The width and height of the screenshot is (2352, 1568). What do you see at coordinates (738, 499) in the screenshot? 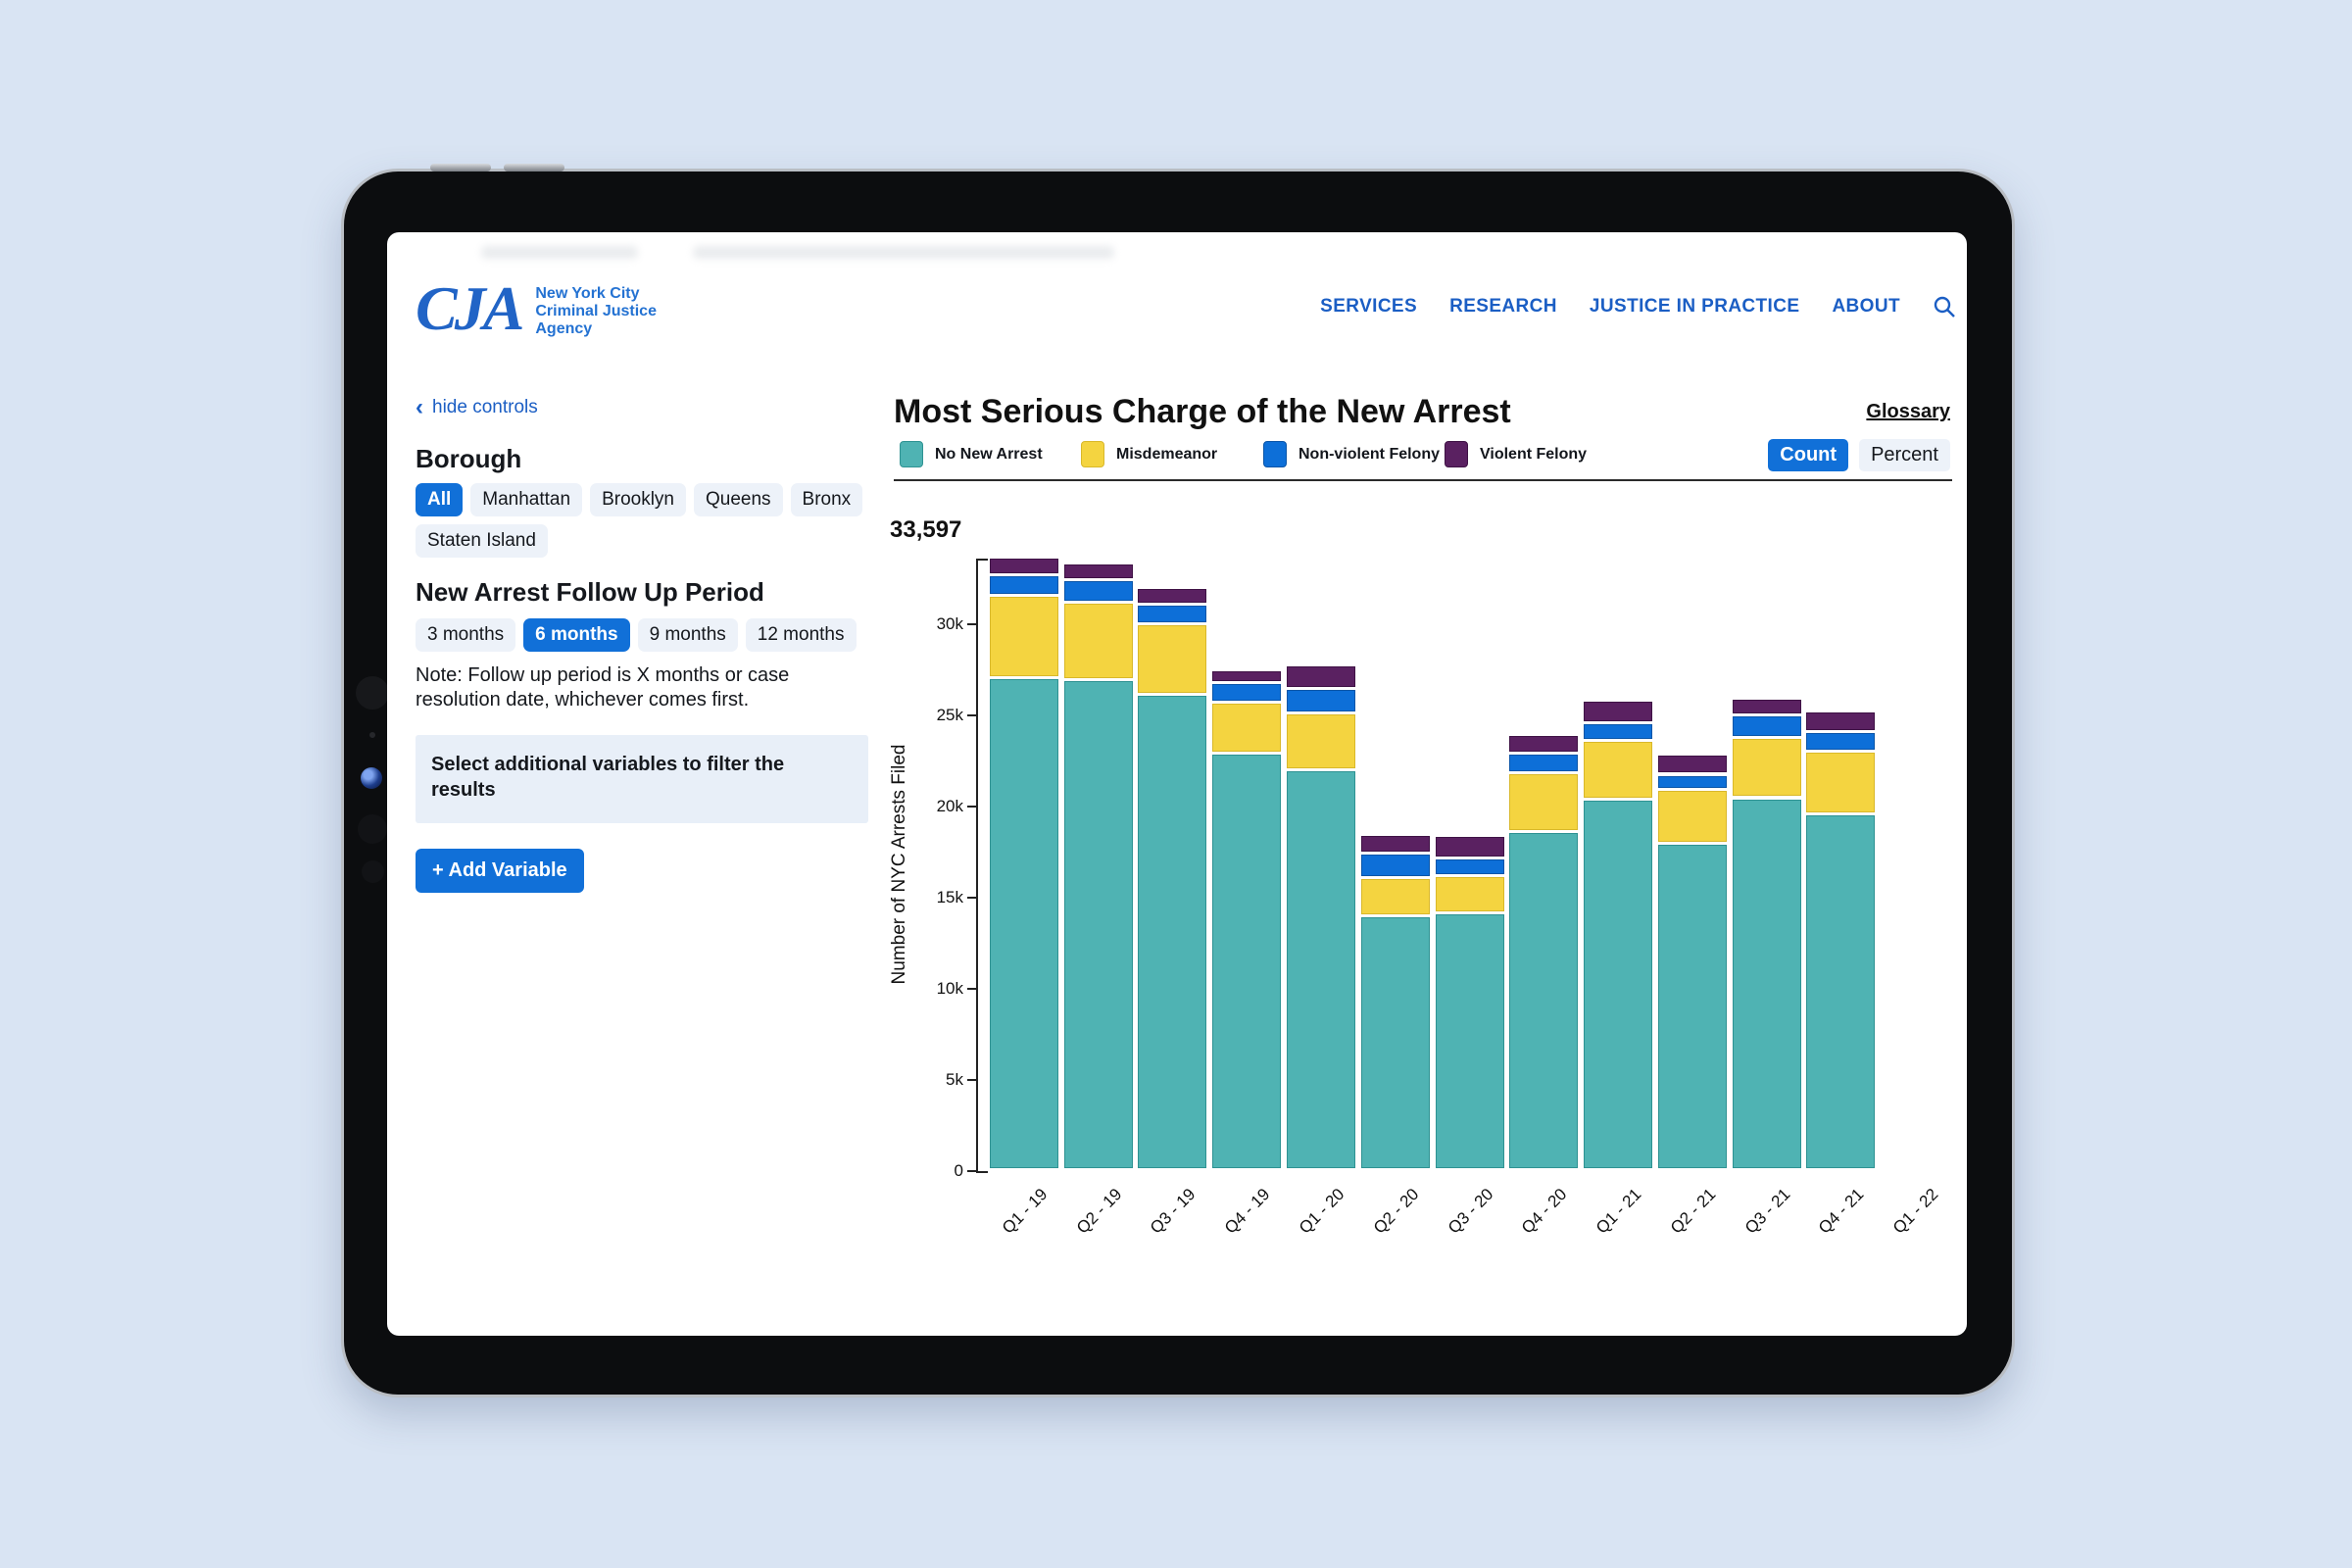
I see `borough-option-queens: Queens` at bounding box center [738, 499].